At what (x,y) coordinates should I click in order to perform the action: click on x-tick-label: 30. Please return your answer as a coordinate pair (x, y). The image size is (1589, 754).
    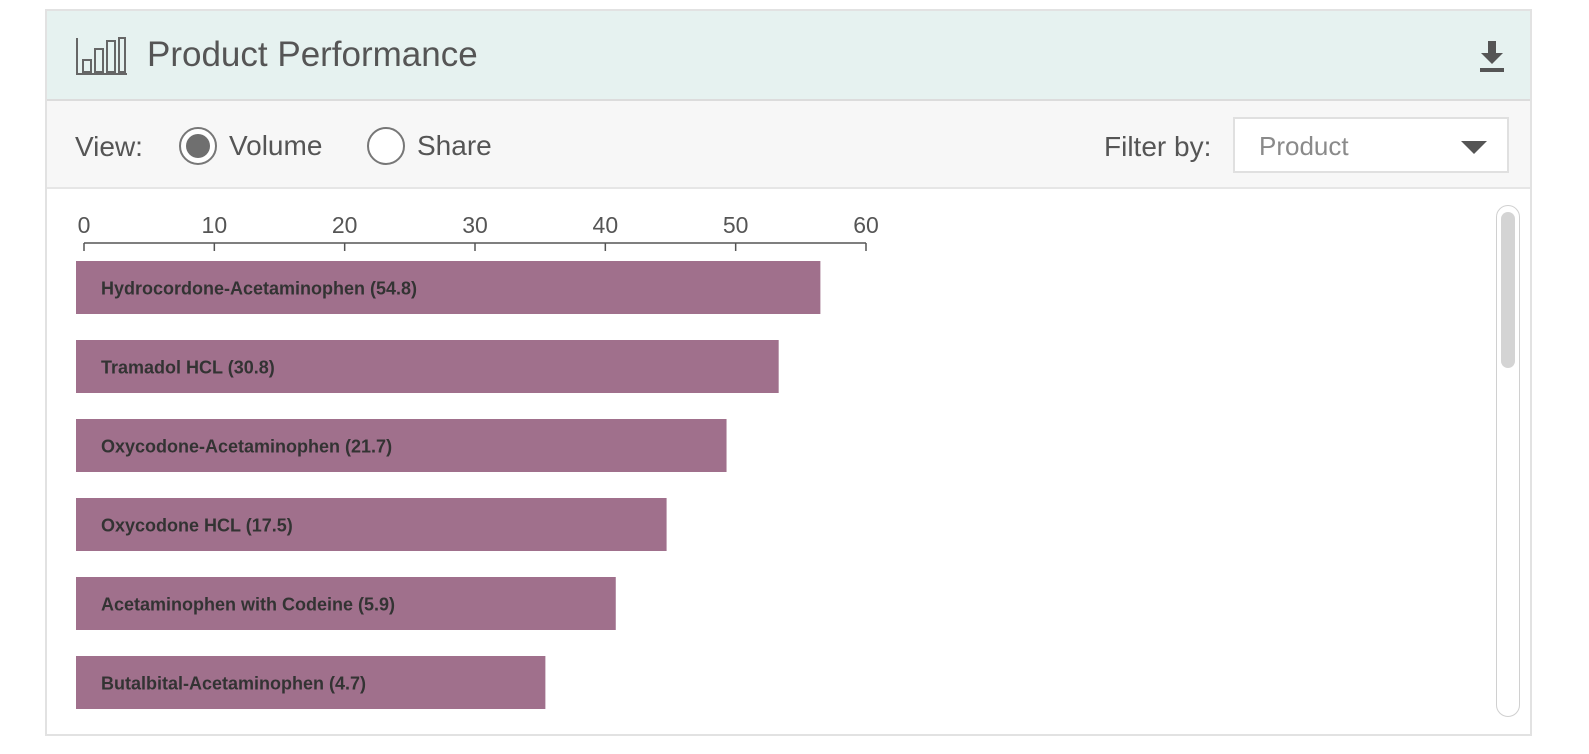
    Looking at the image, I should click on (475, 225).